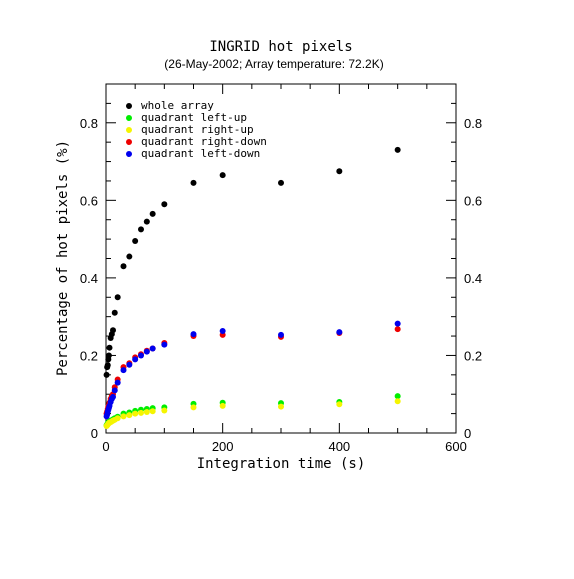  Describe the element at coordinates (194, 117) in the screenshot. I see `legend-label: quadrant left-up` at that location.